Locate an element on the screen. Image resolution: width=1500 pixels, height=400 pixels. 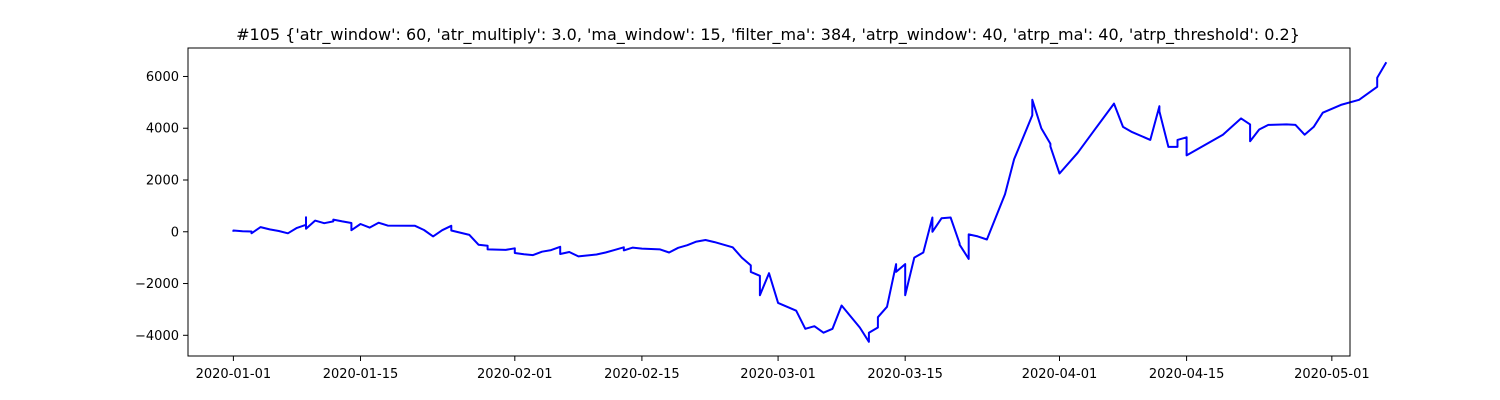
y-tick-label: 2000 is located at coordinates (162, 181).